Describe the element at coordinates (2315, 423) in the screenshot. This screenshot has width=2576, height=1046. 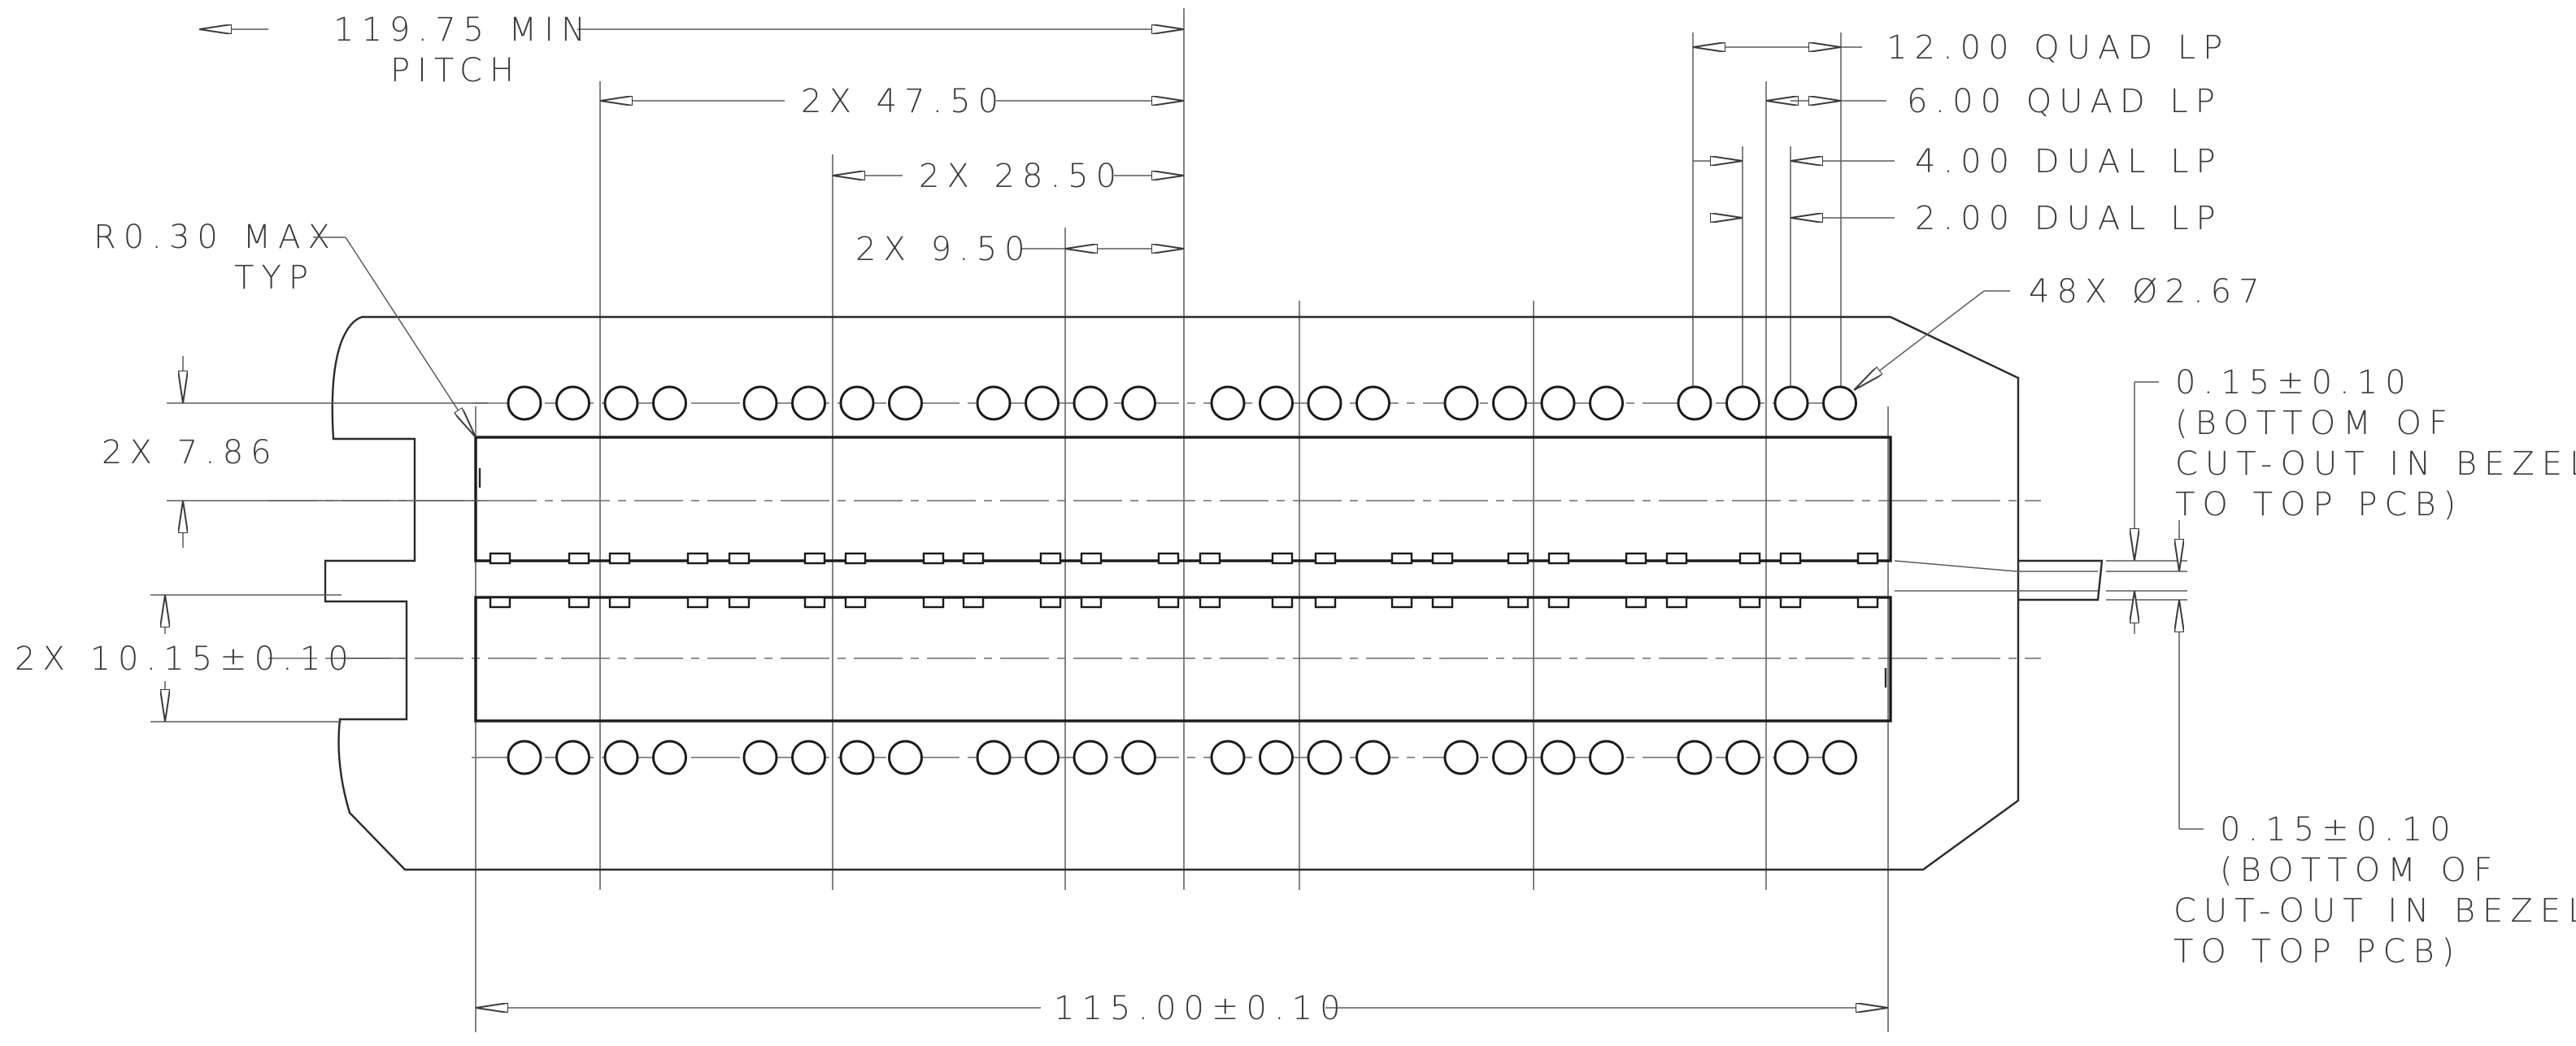
I see `bezel-top-label-2: (BOTTOM OF` at that location.